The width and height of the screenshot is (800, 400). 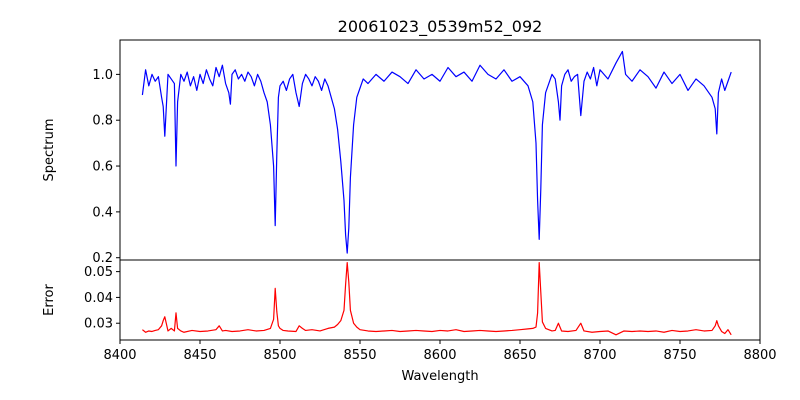 I want to click on error-line, so click(x=437, y=298).